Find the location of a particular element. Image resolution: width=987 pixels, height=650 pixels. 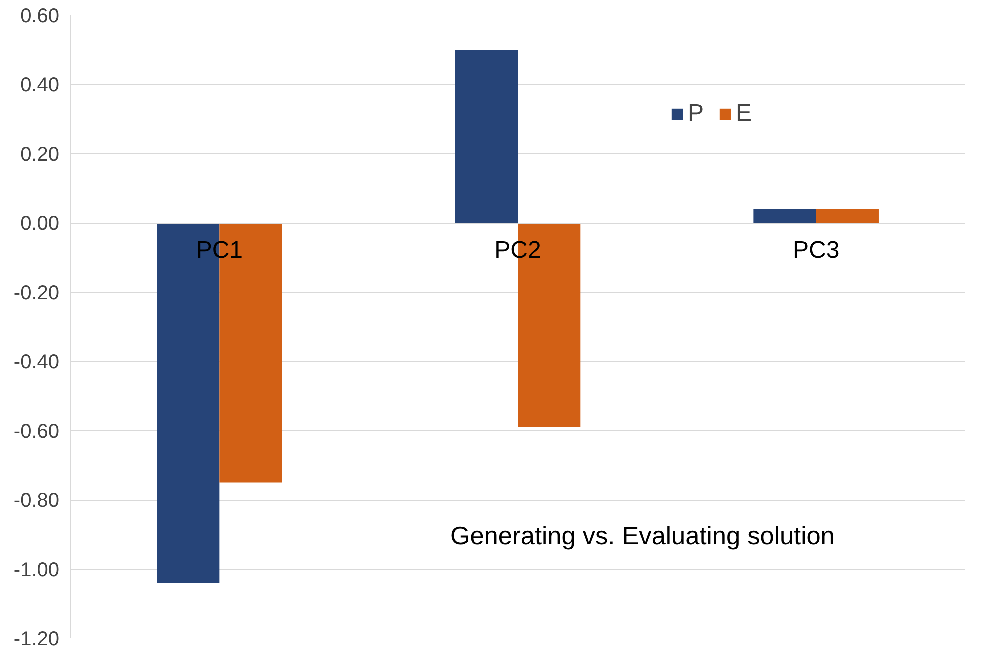

y-tick-label: 0.60 is located at coordinates (40, 17).